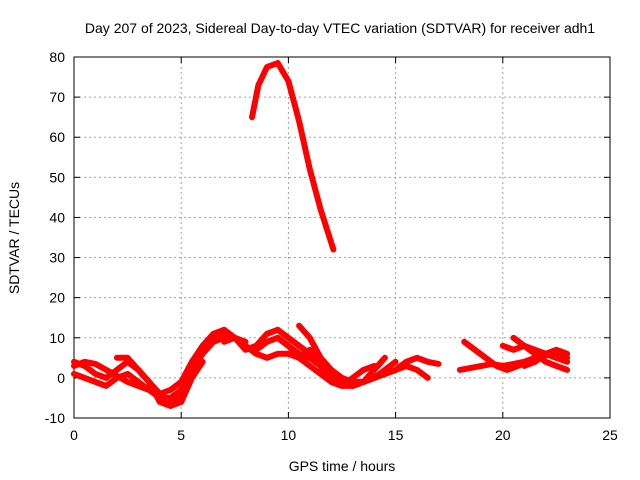 This screenshot has height=480, width=640. I want to click on y-tick-label: 20, so click(57, 298).